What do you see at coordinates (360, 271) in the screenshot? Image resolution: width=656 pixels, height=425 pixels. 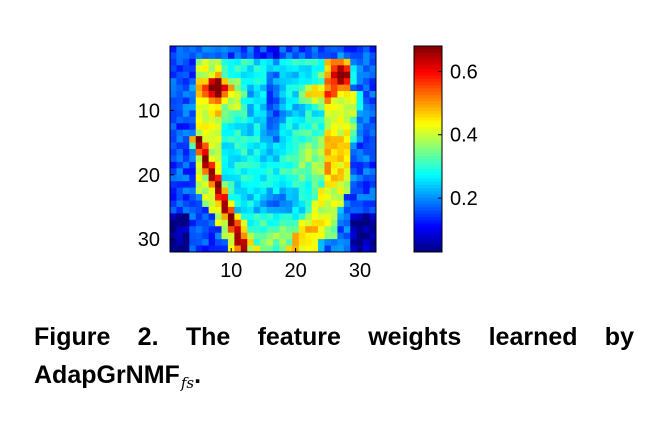 I see `x-tick-label-30: 30` at bounding box center [360, 271].